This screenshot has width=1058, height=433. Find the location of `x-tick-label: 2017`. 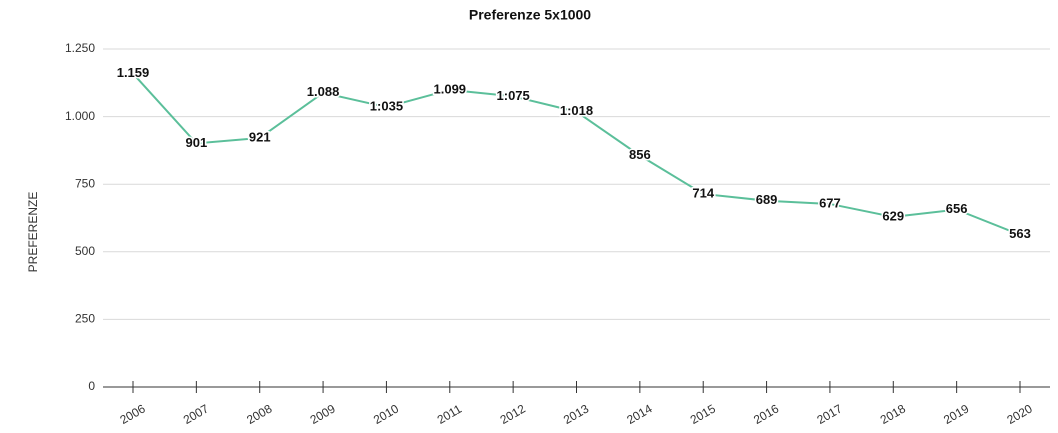

x-tick-label: 2017 is located at coordinates (829, 414).